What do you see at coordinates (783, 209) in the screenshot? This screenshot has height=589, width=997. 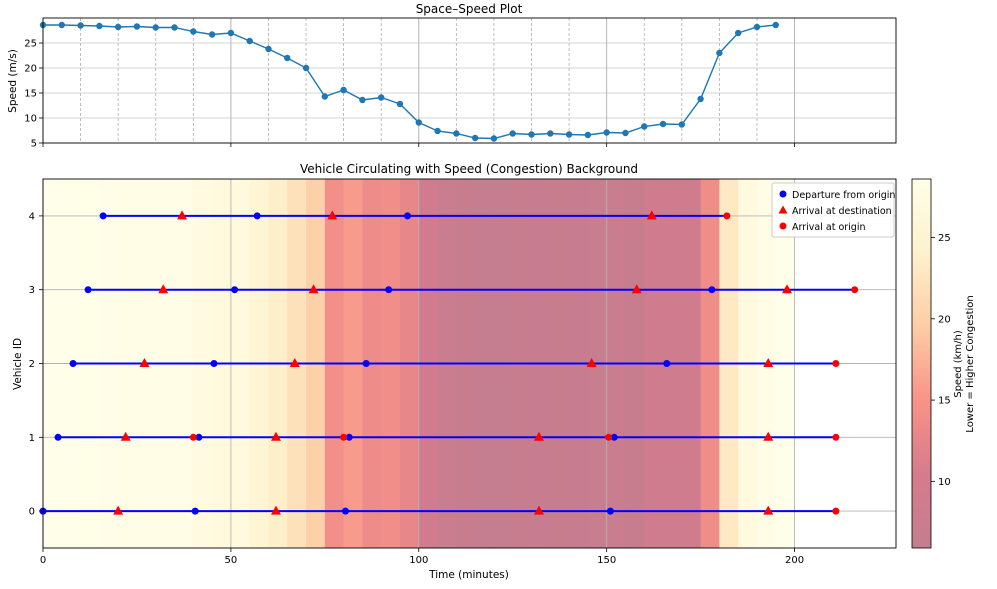 I see `legend-arrival-destination-marker` at bounding box center [783, 209].